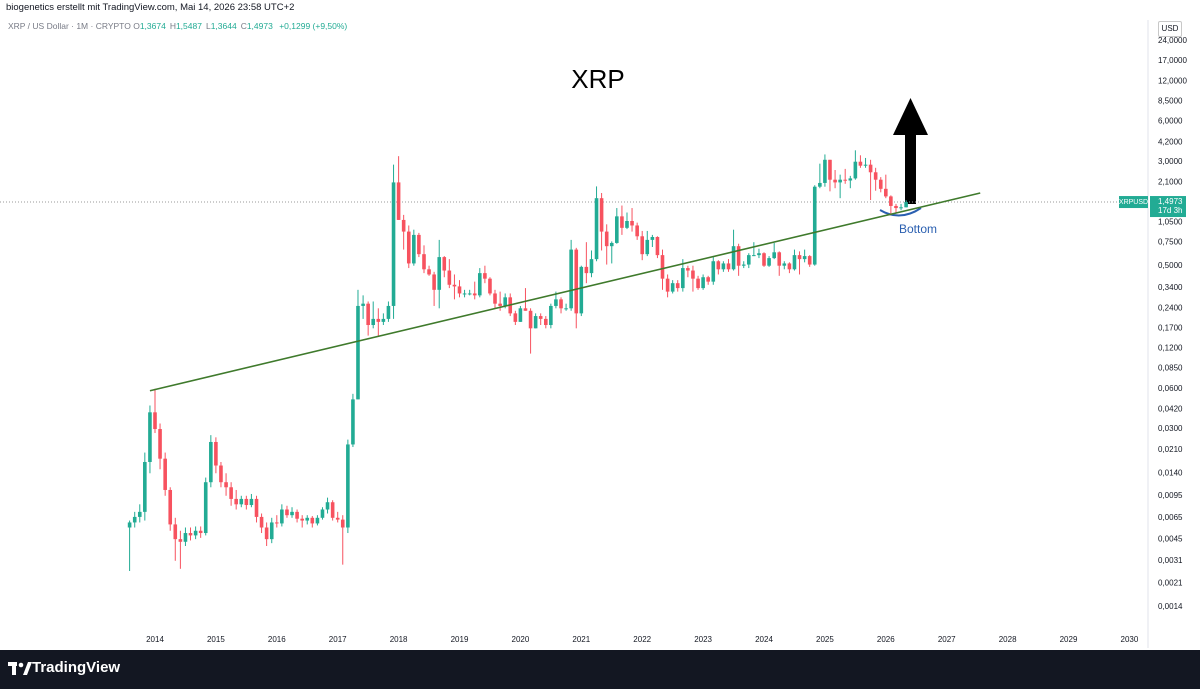  I want to click on y-tick-label: 0,0014, so click(1170, 606).